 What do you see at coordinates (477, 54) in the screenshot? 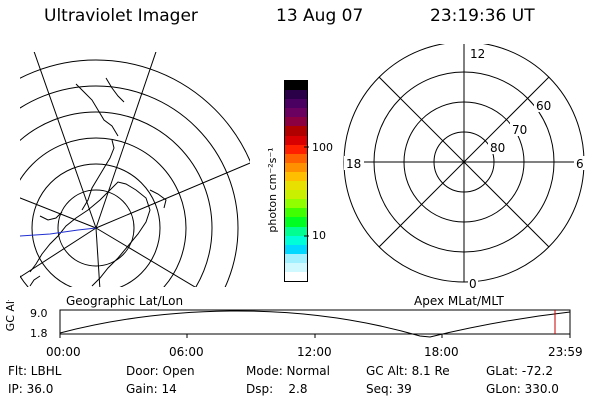
I see `mlt-label-12: 12` at bounding box center [477, 54].